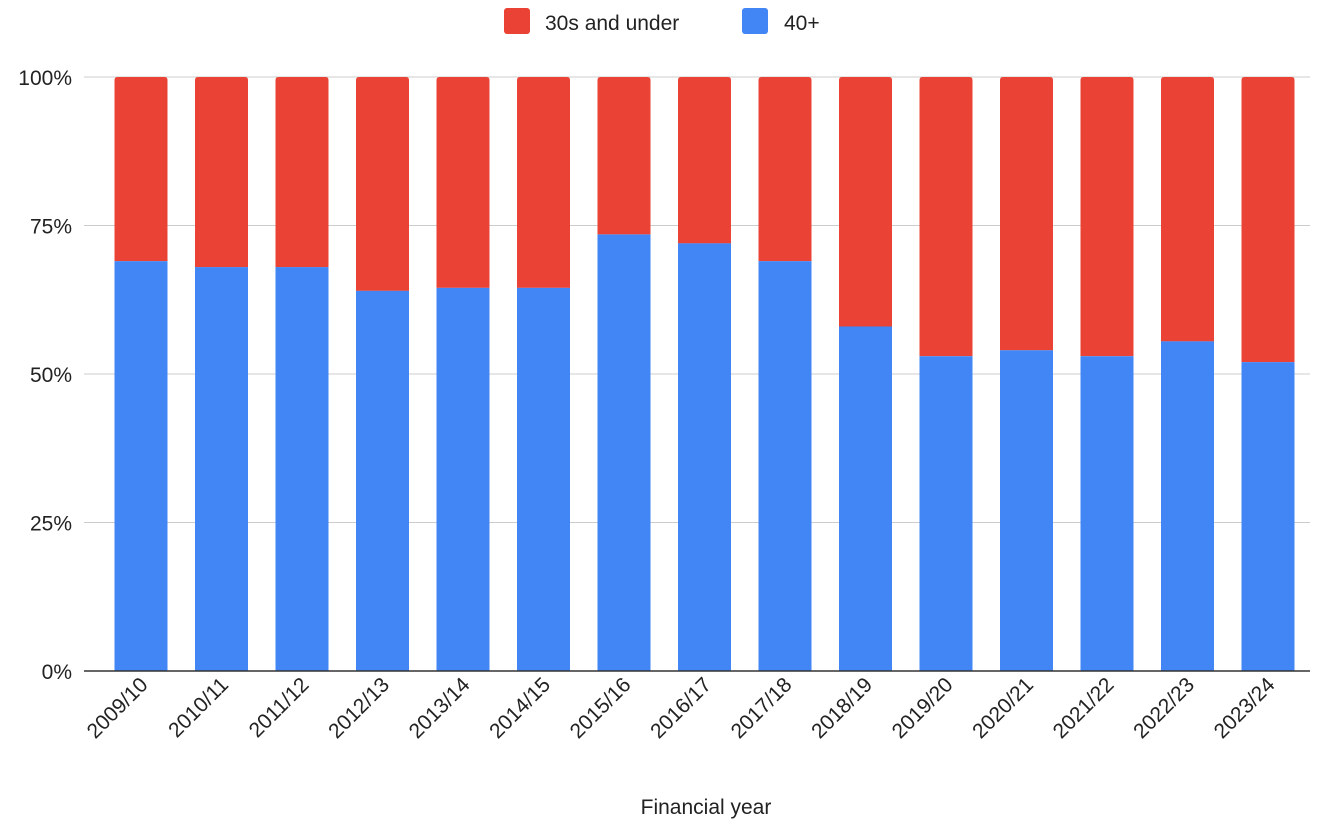 The image size is (1330, 830). Describe the element at coordinates (359, 708) in the screenshot. I see `x-tick-label: 2012/13` at that location.